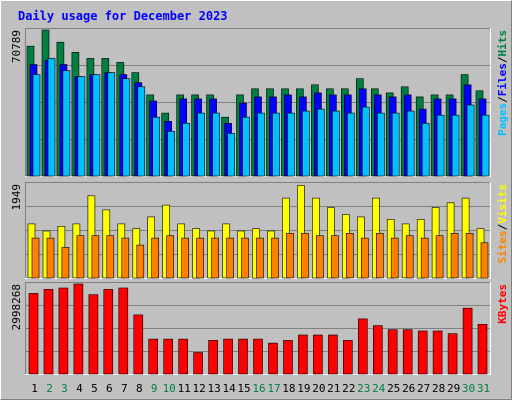 The image size is (512, 400). What do you see at coordinates (64, 388) in the screenshot?
I see `x-tick-label-3: 3` at bounding box center [64, 388].